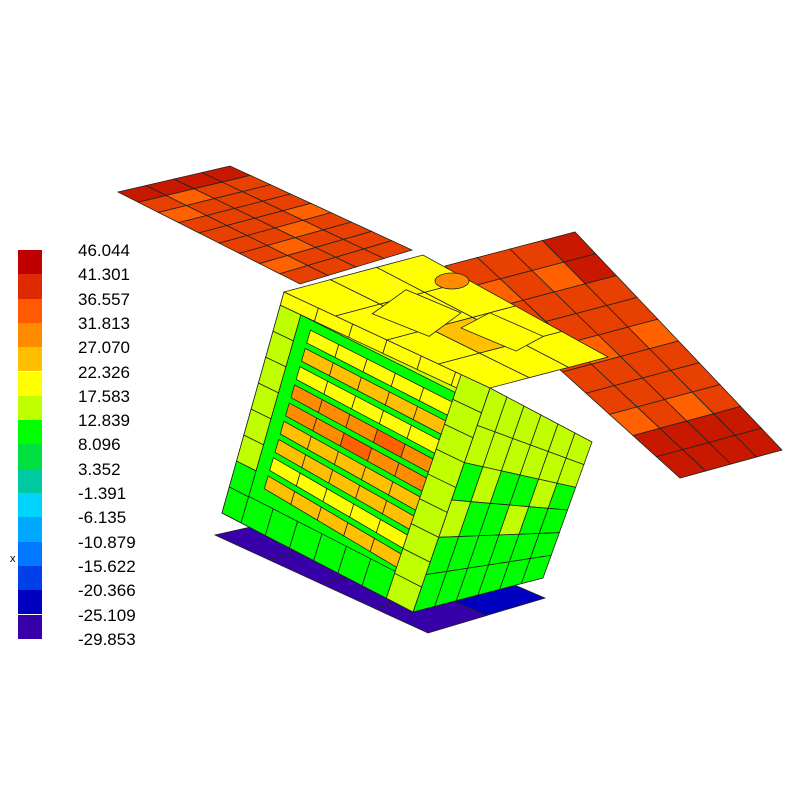 This screenshot has width=800, height=800. What do you see at coordinates (758, 442) in the screenshot?
I see `right-solar-panel-cell` at bounding box center [758, 442].